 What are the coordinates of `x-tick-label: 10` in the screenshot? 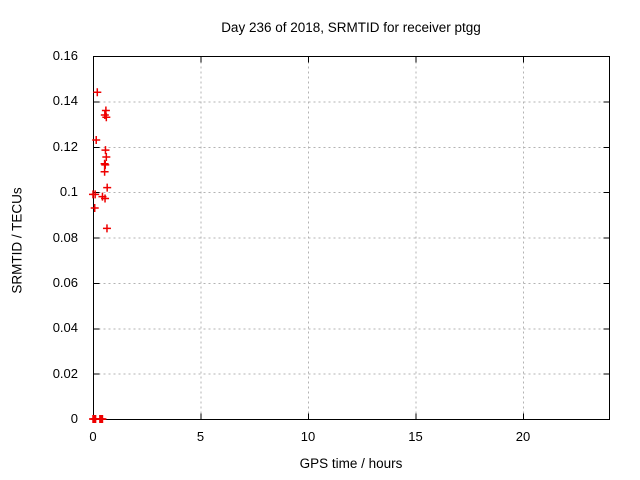 It's located at (308, 436).